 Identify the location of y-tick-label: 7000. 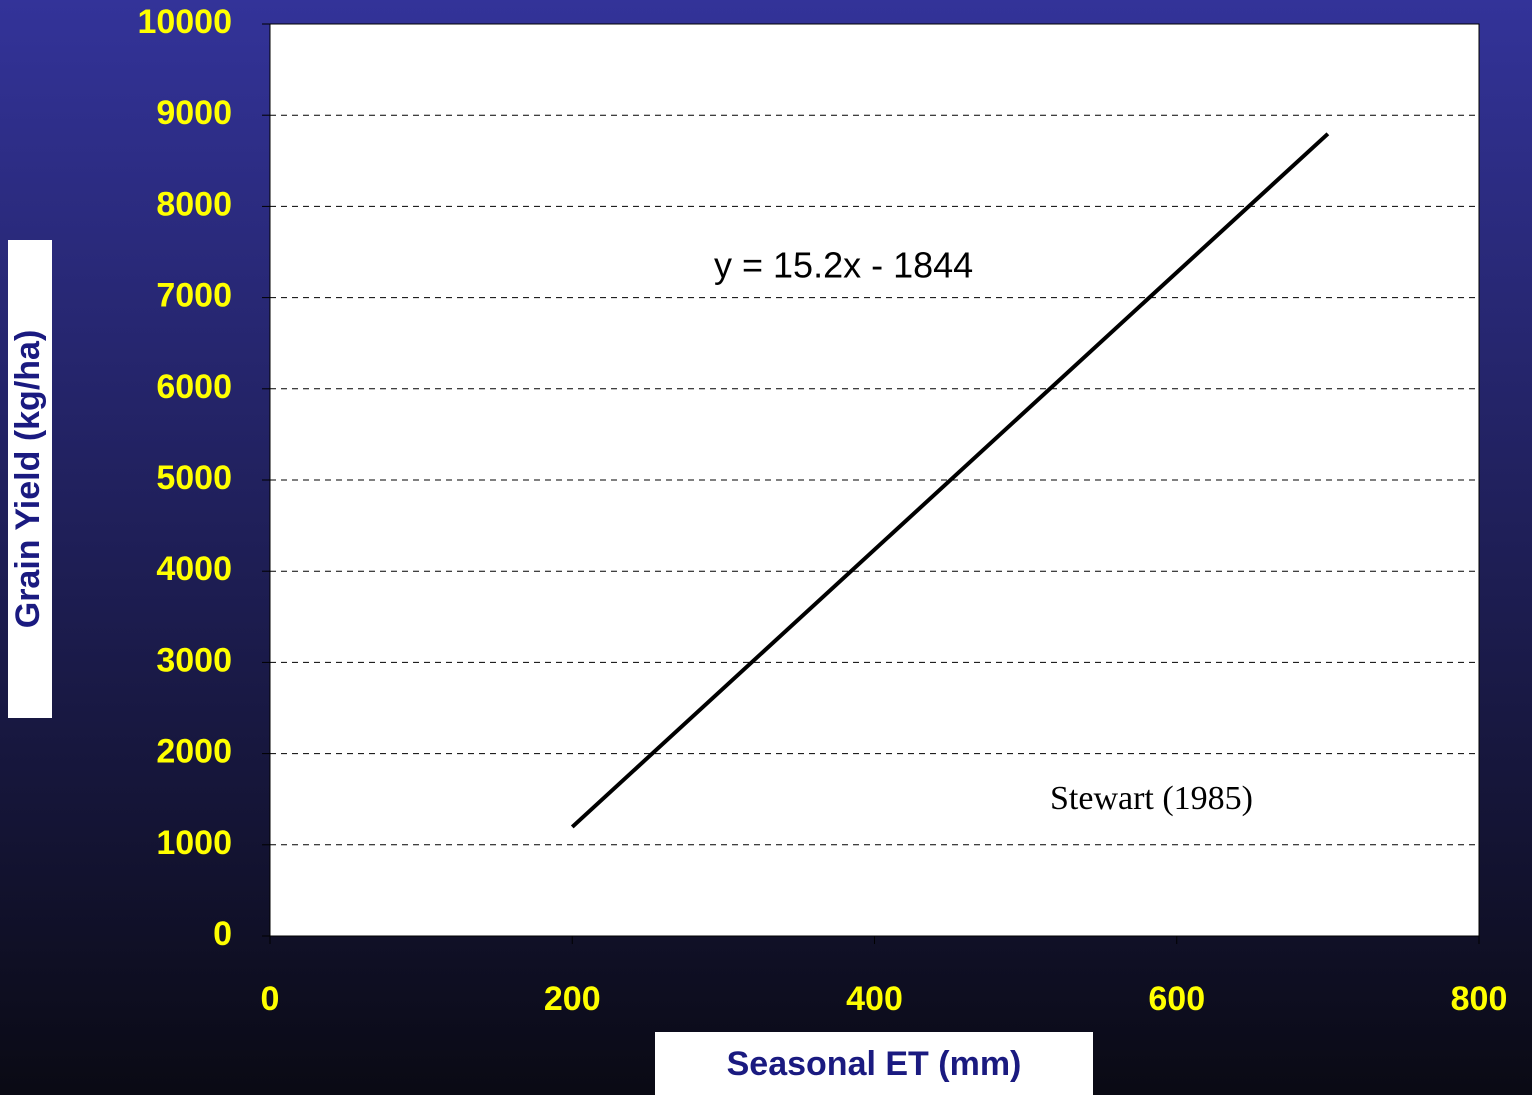
(194, 296).